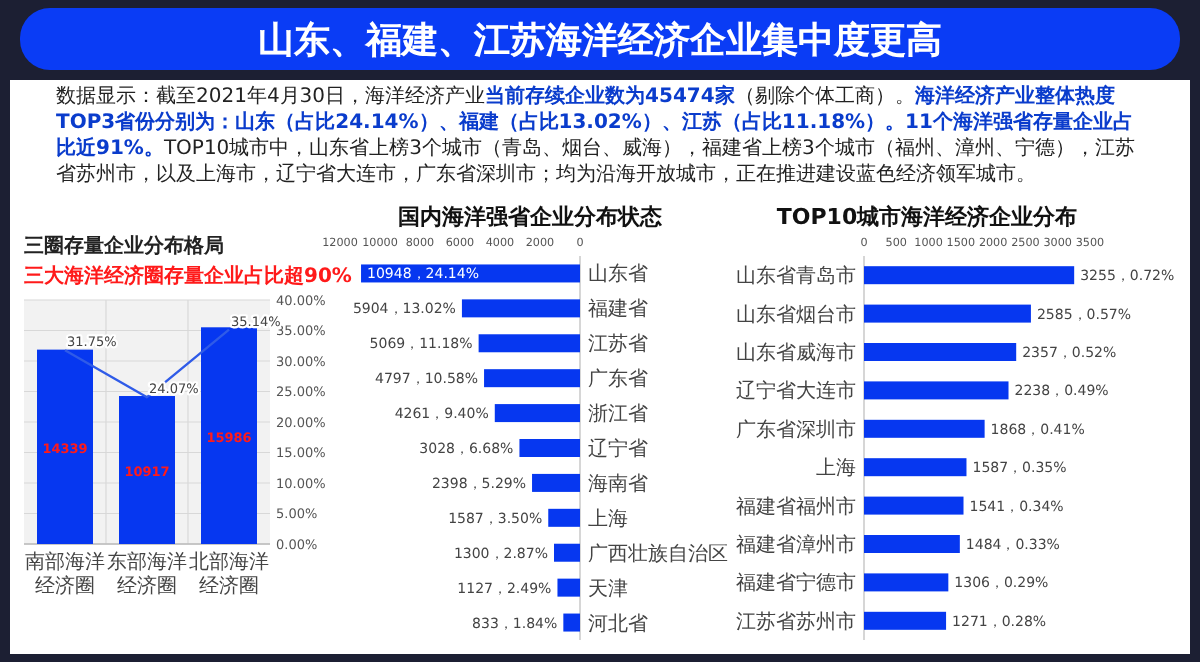 The image size is (1200, 662). I want to click on y-tick-label: 山东省, so click(618, 274).